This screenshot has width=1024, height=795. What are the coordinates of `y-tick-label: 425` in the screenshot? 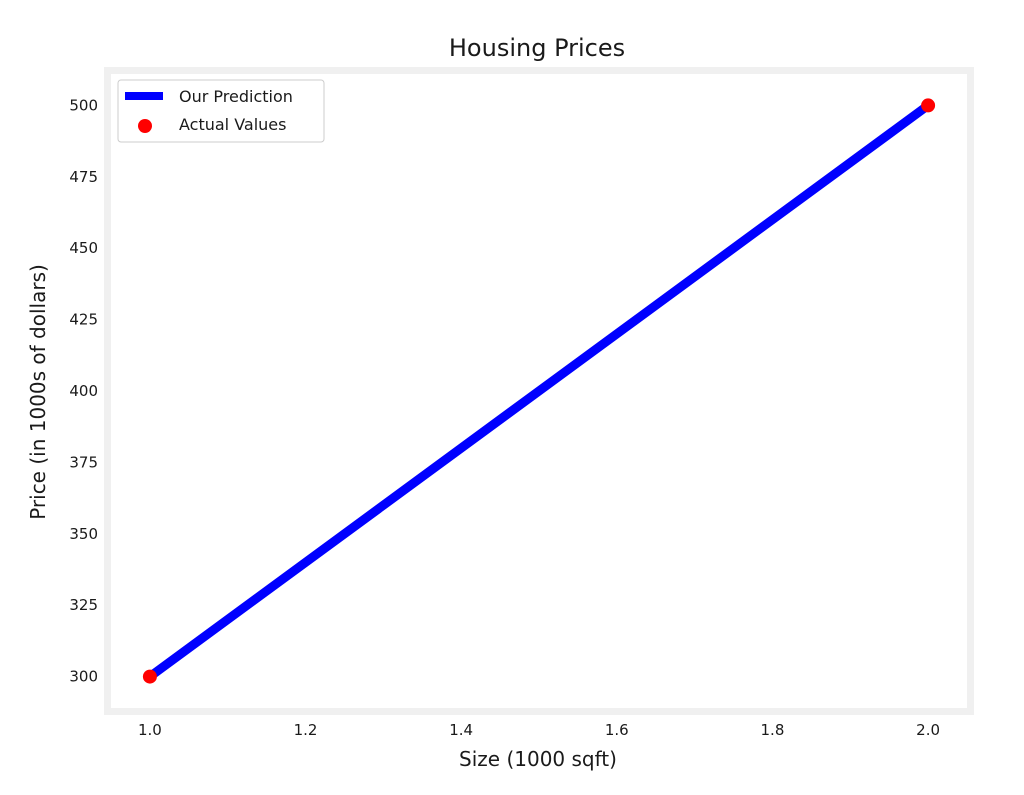 It's located at (83, 320).